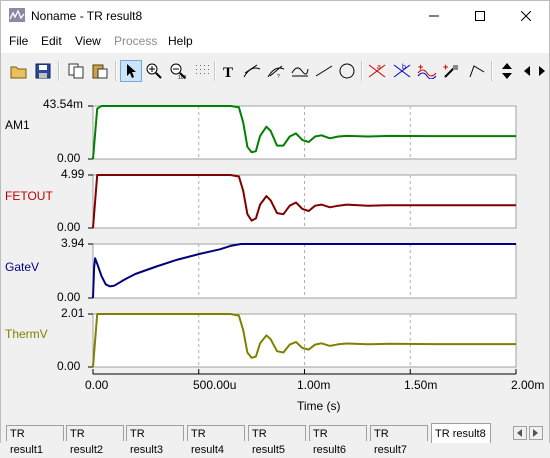 This screenshot has height=458, width=550. Describe the element at coordinates (154, 71) in the screenshot. I see `zoom-in-icon` at that location.